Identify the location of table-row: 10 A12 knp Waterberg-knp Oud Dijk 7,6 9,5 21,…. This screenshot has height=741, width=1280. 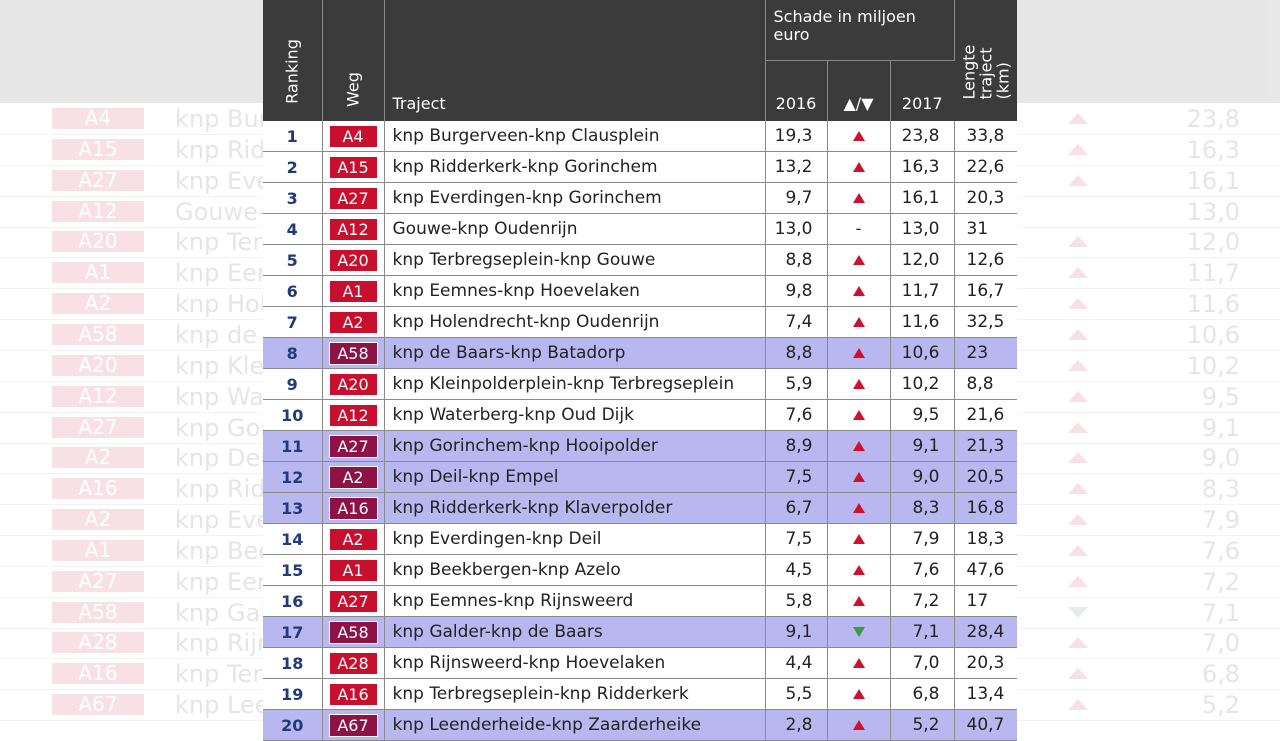
(640, 415).